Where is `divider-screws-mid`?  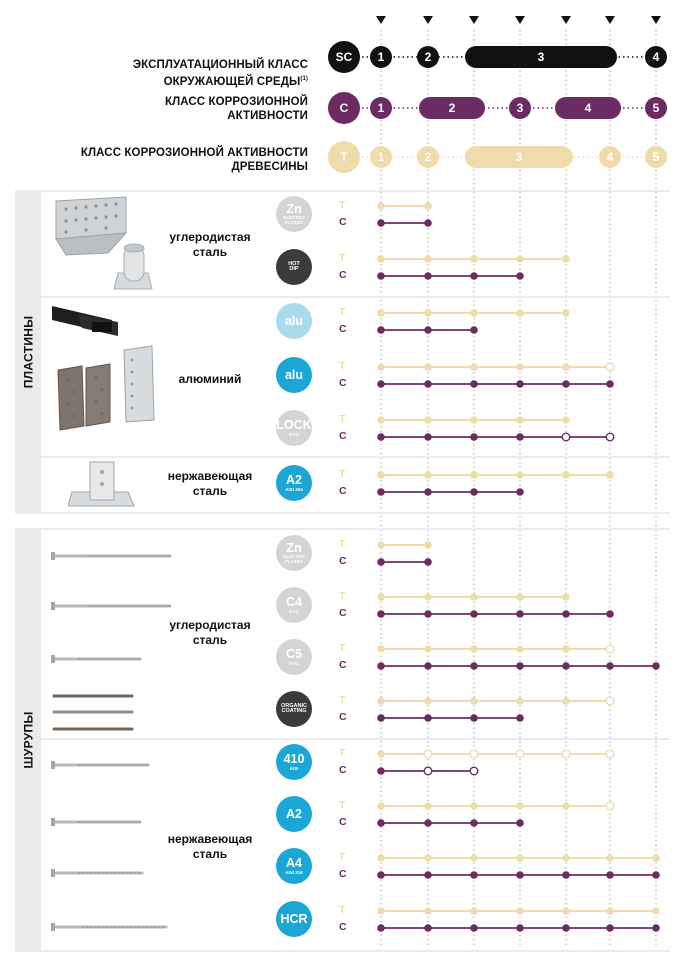 divider-screws-mid is located at coordinates (355, 739).